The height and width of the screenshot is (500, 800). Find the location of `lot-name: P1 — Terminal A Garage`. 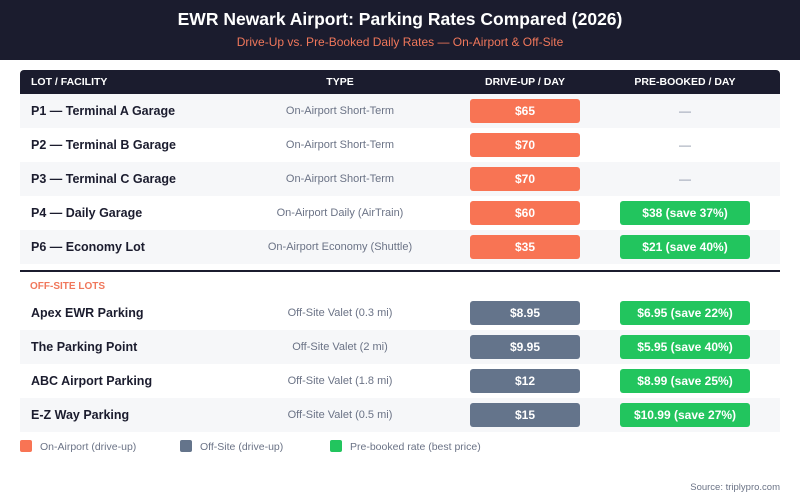

lot-name: P1 — Terminal A Garage is located at coordinates (103, 111).